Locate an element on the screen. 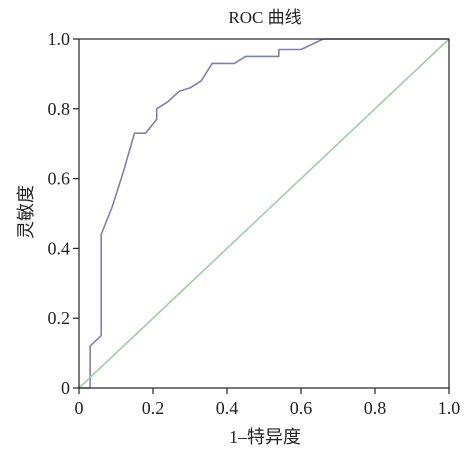 This screenshot has width=476, height=456. x-tick-label: 0.8 is located at coordinates (375, 408).